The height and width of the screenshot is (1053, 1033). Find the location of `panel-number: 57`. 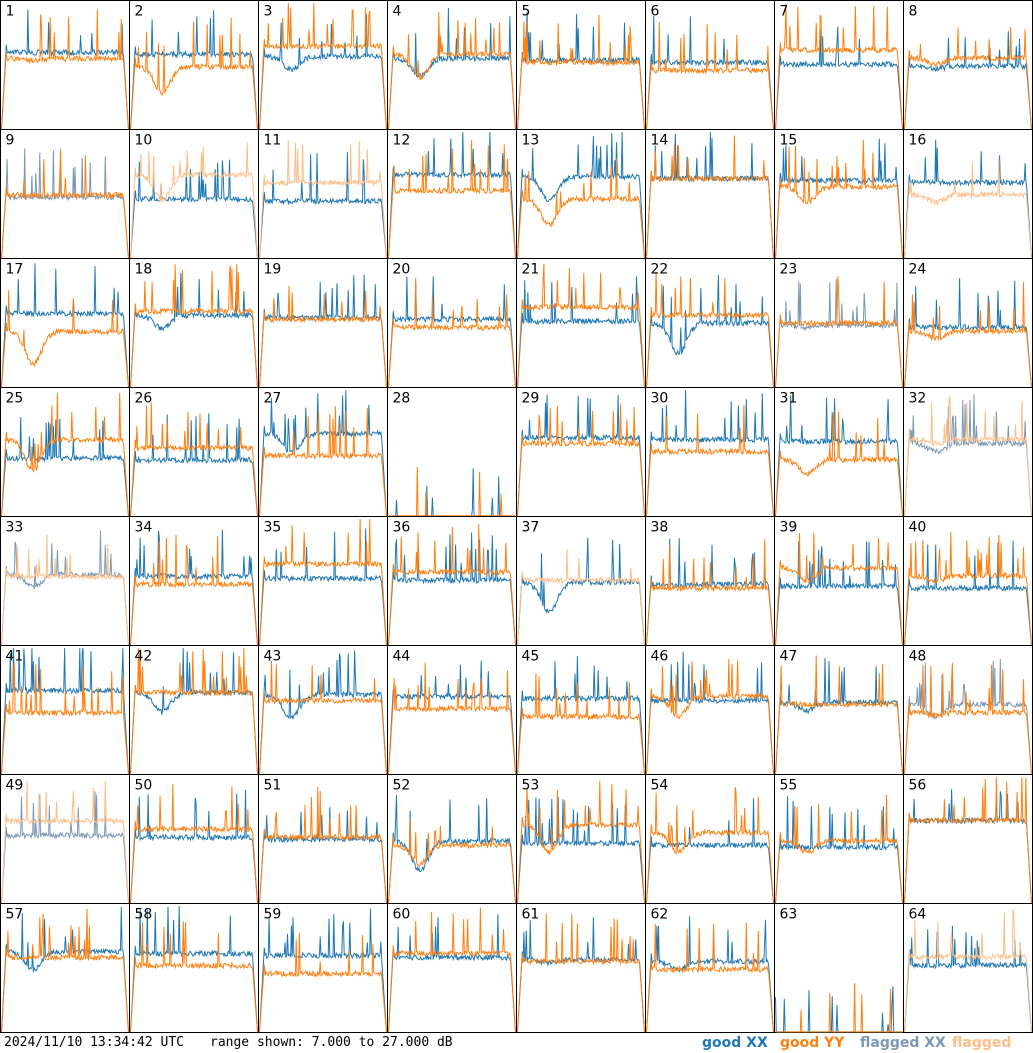

panel-number: 57 is located at coordinates (15, 915).